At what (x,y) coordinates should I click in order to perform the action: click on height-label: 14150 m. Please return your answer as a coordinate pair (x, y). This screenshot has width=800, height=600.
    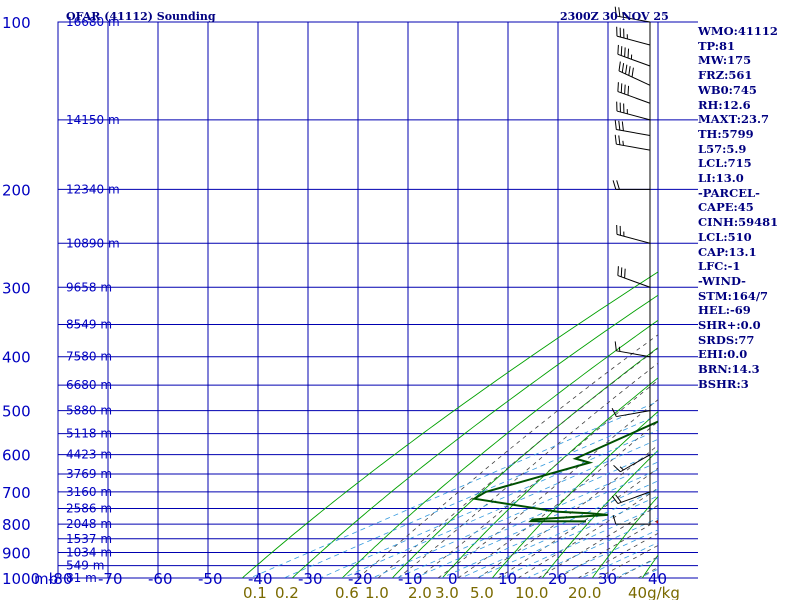
    Looking at the image, I should click on (93, 120).